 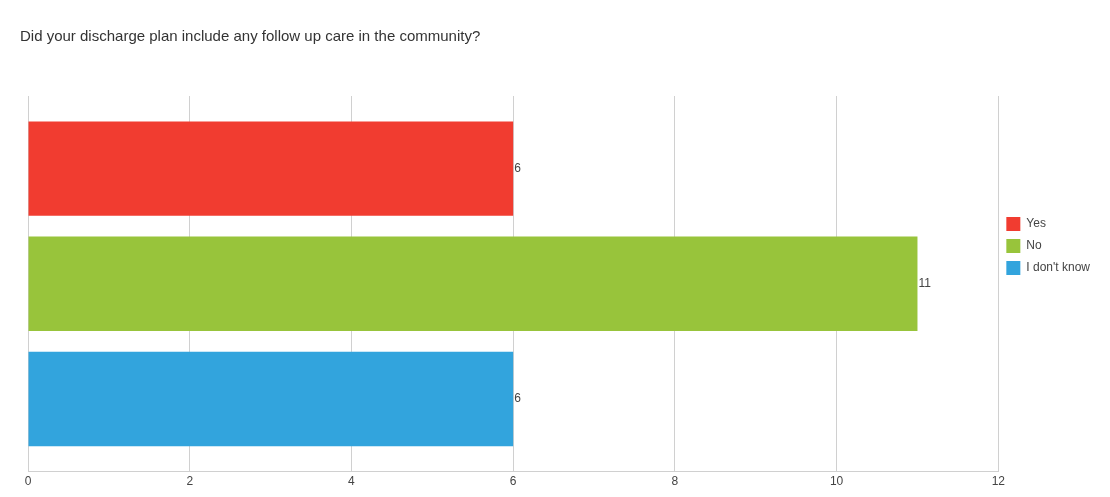 What do you see at coordinates (513, 481) in the screenshot?
I see `x-tick-label: 6` at bounding box center [513, 481].